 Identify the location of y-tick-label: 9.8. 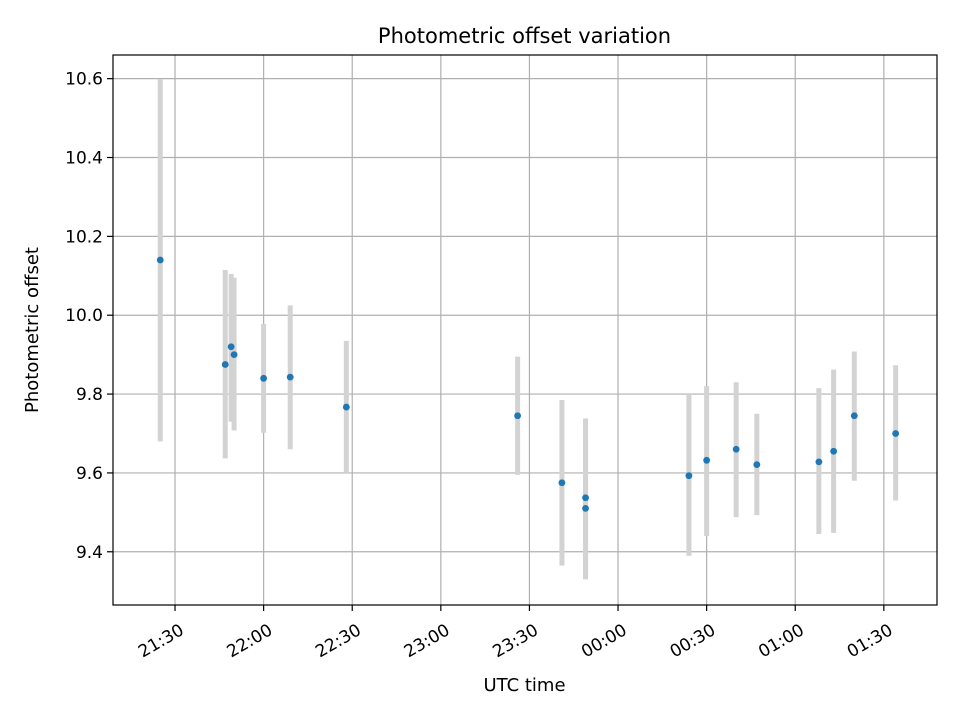
(89, 395).